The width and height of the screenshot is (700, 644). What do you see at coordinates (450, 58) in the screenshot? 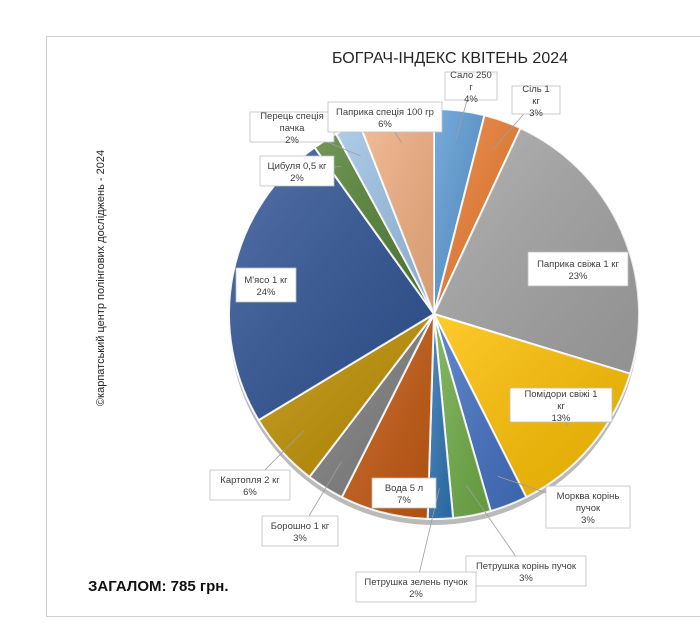
I see `chart-title: БОГРАЧ-ІНДЕКС КВІТЕНЬ 2024` at bounding box center [450, 58].